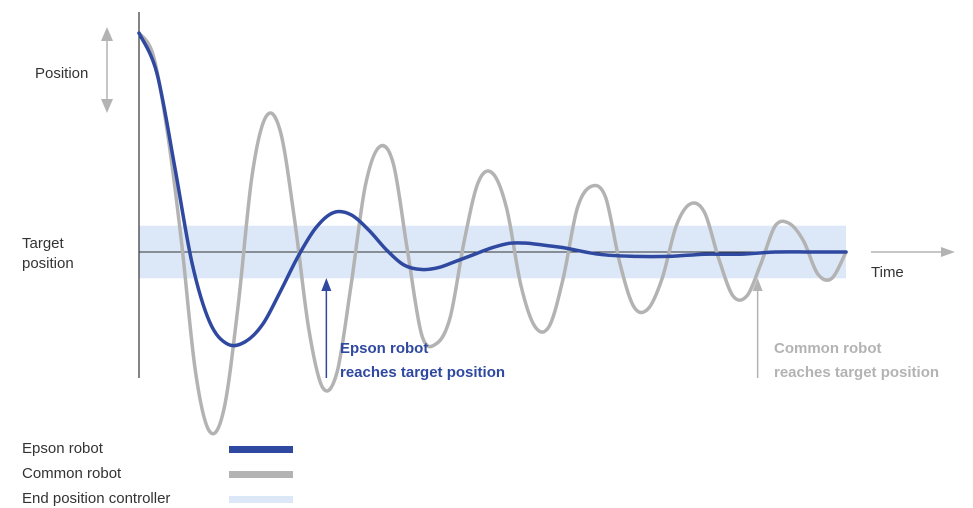 The height and width of the screenshot is (508, 973). What do you see at coordinates (43, 243) in the screenshot?
I see `target-label-line1: Target` at bounding box center [43, 243].